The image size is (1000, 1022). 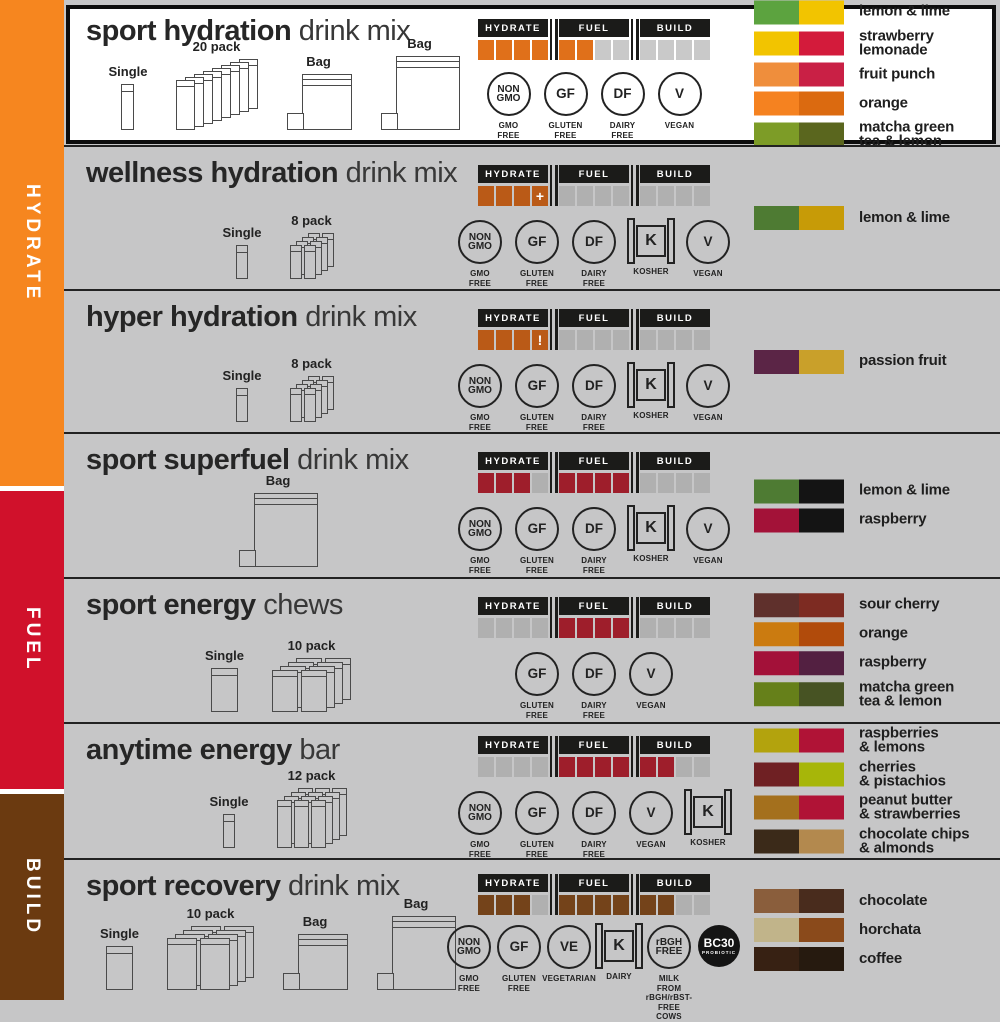 I want to click on badge-ve: VE VEGETARIAN, so click(x=569, y=954).